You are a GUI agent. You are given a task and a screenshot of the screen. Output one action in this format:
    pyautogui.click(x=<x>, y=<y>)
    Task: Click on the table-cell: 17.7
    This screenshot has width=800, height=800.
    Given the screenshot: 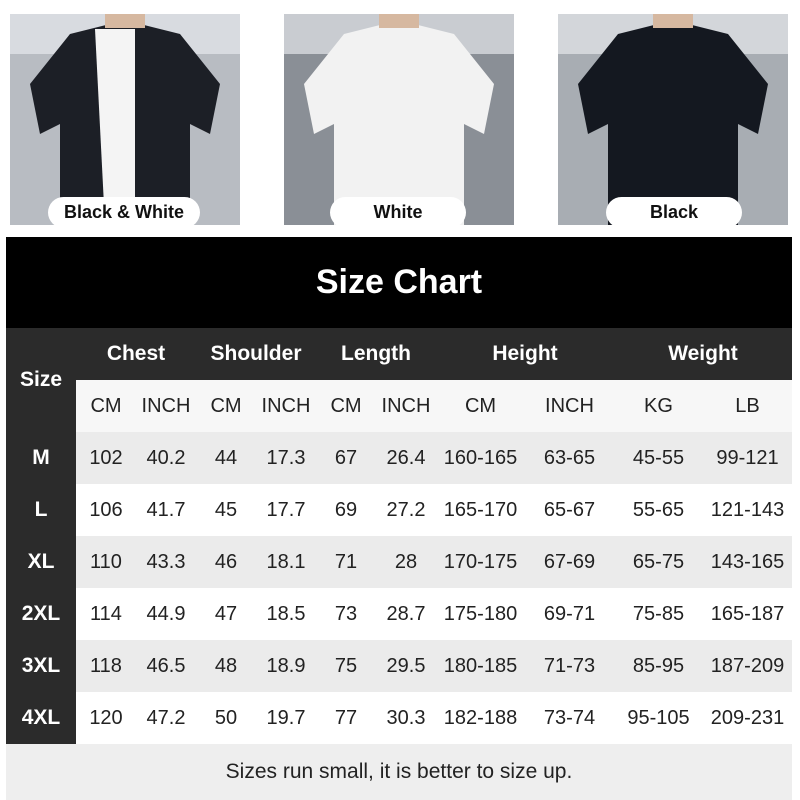 What is the action you would take?
    pyautogui.click(x=286, y=509)
    